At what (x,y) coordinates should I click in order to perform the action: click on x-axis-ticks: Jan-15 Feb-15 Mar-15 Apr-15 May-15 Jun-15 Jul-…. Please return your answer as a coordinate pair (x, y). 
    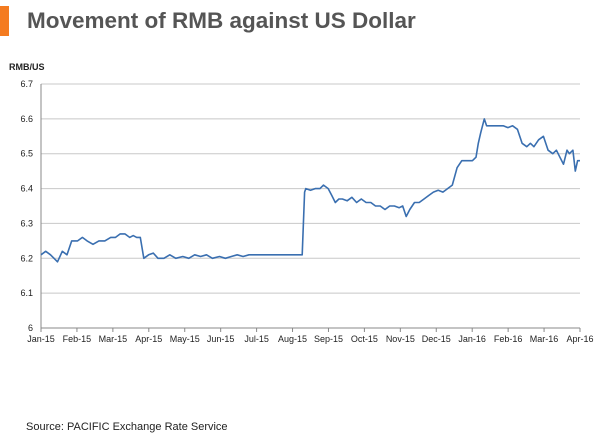
    Looking at the image, I should click on (310, 336).